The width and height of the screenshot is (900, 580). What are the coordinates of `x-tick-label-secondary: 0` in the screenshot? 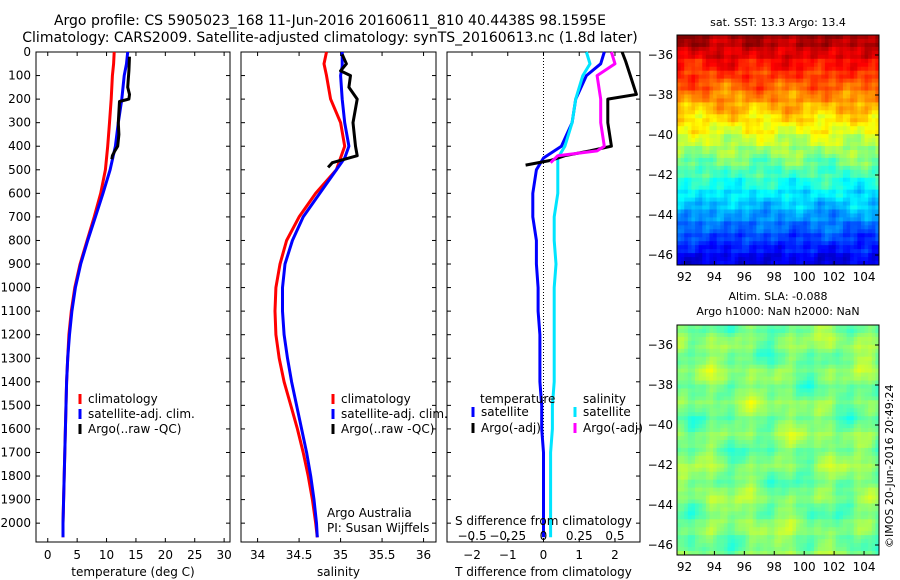 It's located at (544, 536).